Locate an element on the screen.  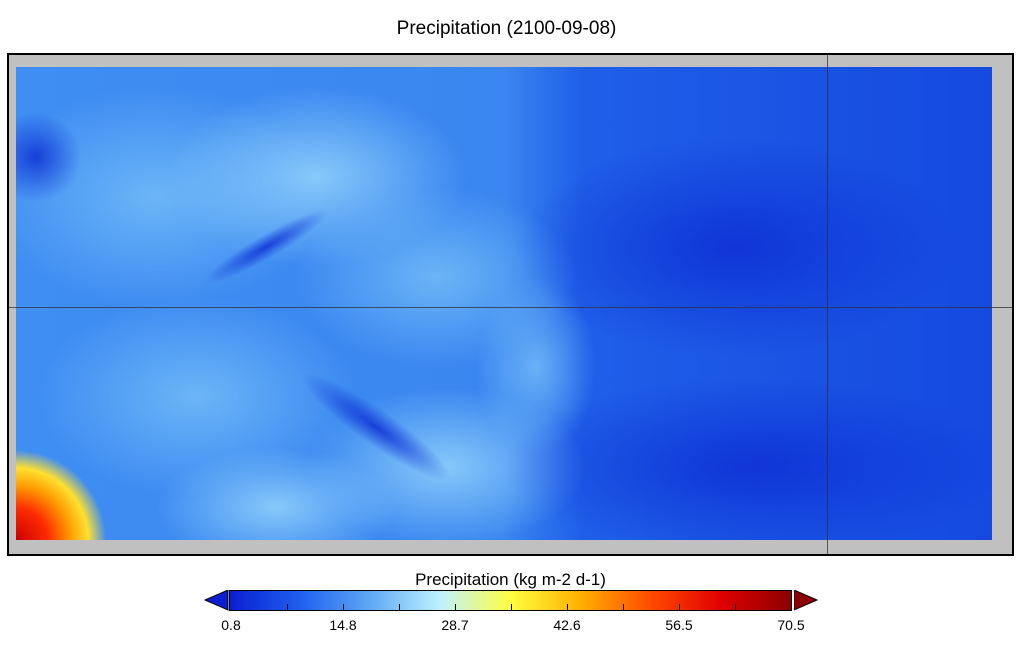
colorbar-extend-right-icon is located at coordinates (806, 600).